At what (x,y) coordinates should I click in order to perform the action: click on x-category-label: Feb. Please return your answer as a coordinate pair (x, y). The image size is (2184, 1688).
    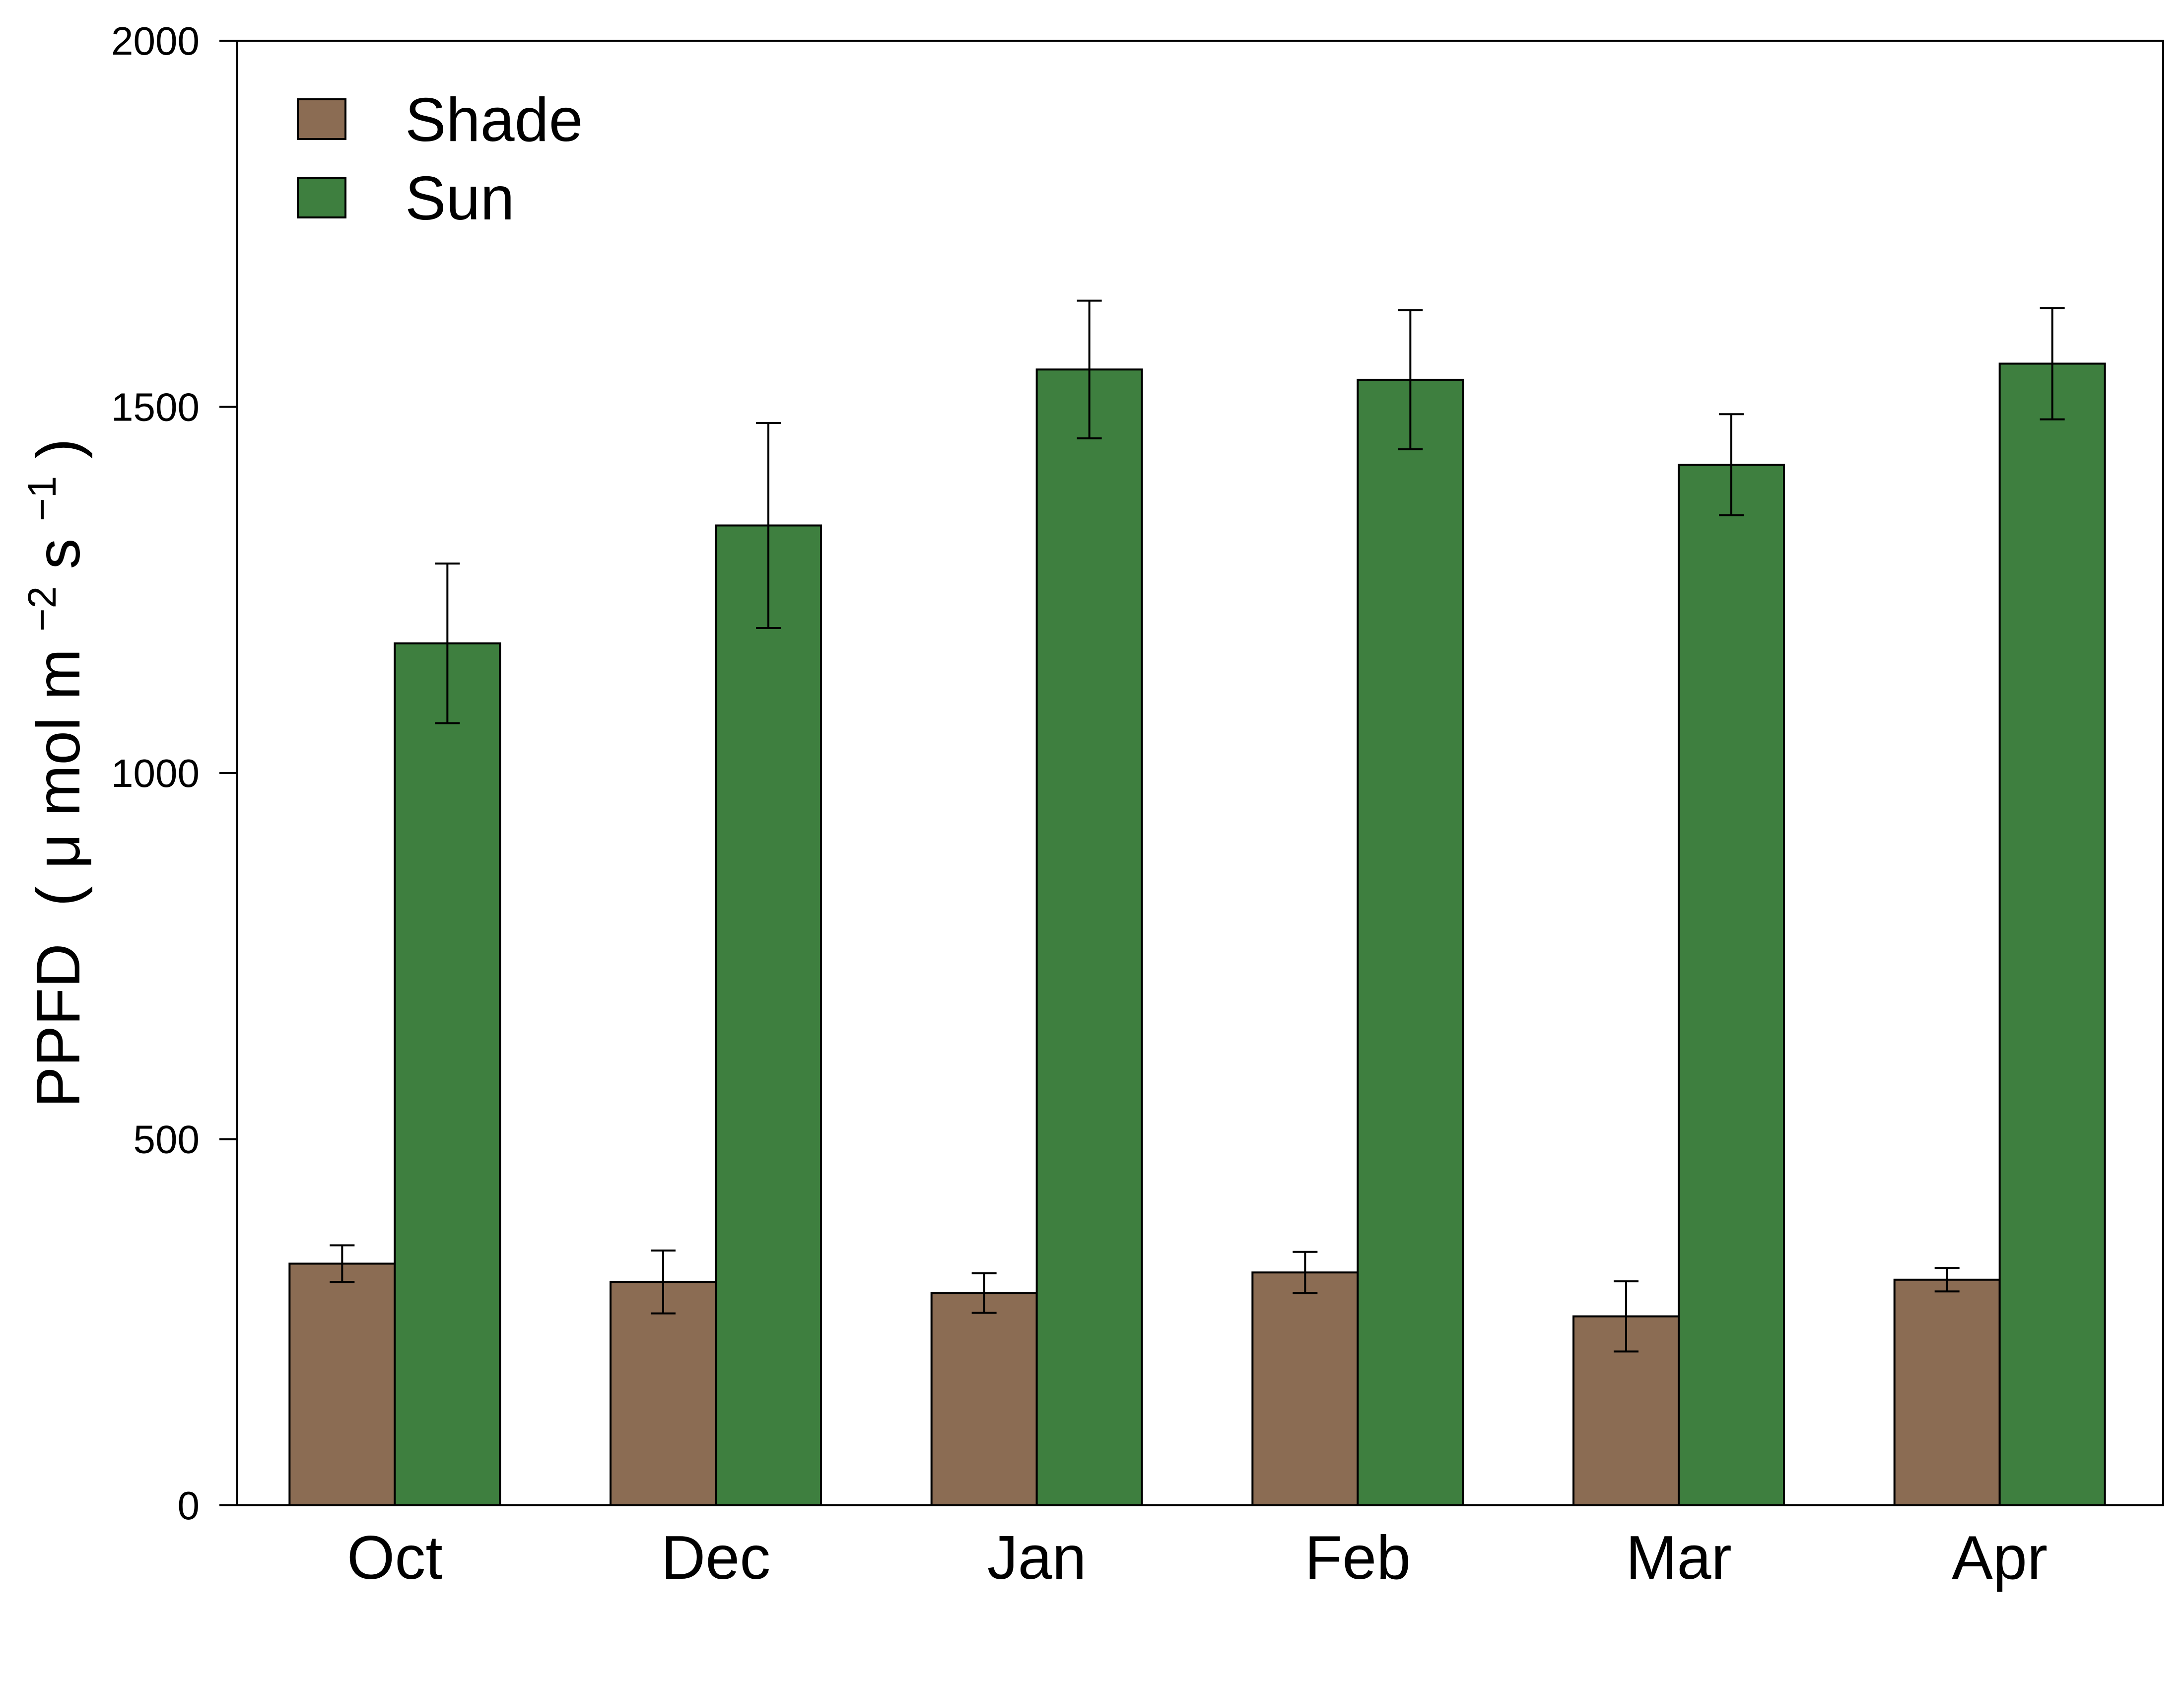
    Looking at the image, I should click on (1357, 1558).